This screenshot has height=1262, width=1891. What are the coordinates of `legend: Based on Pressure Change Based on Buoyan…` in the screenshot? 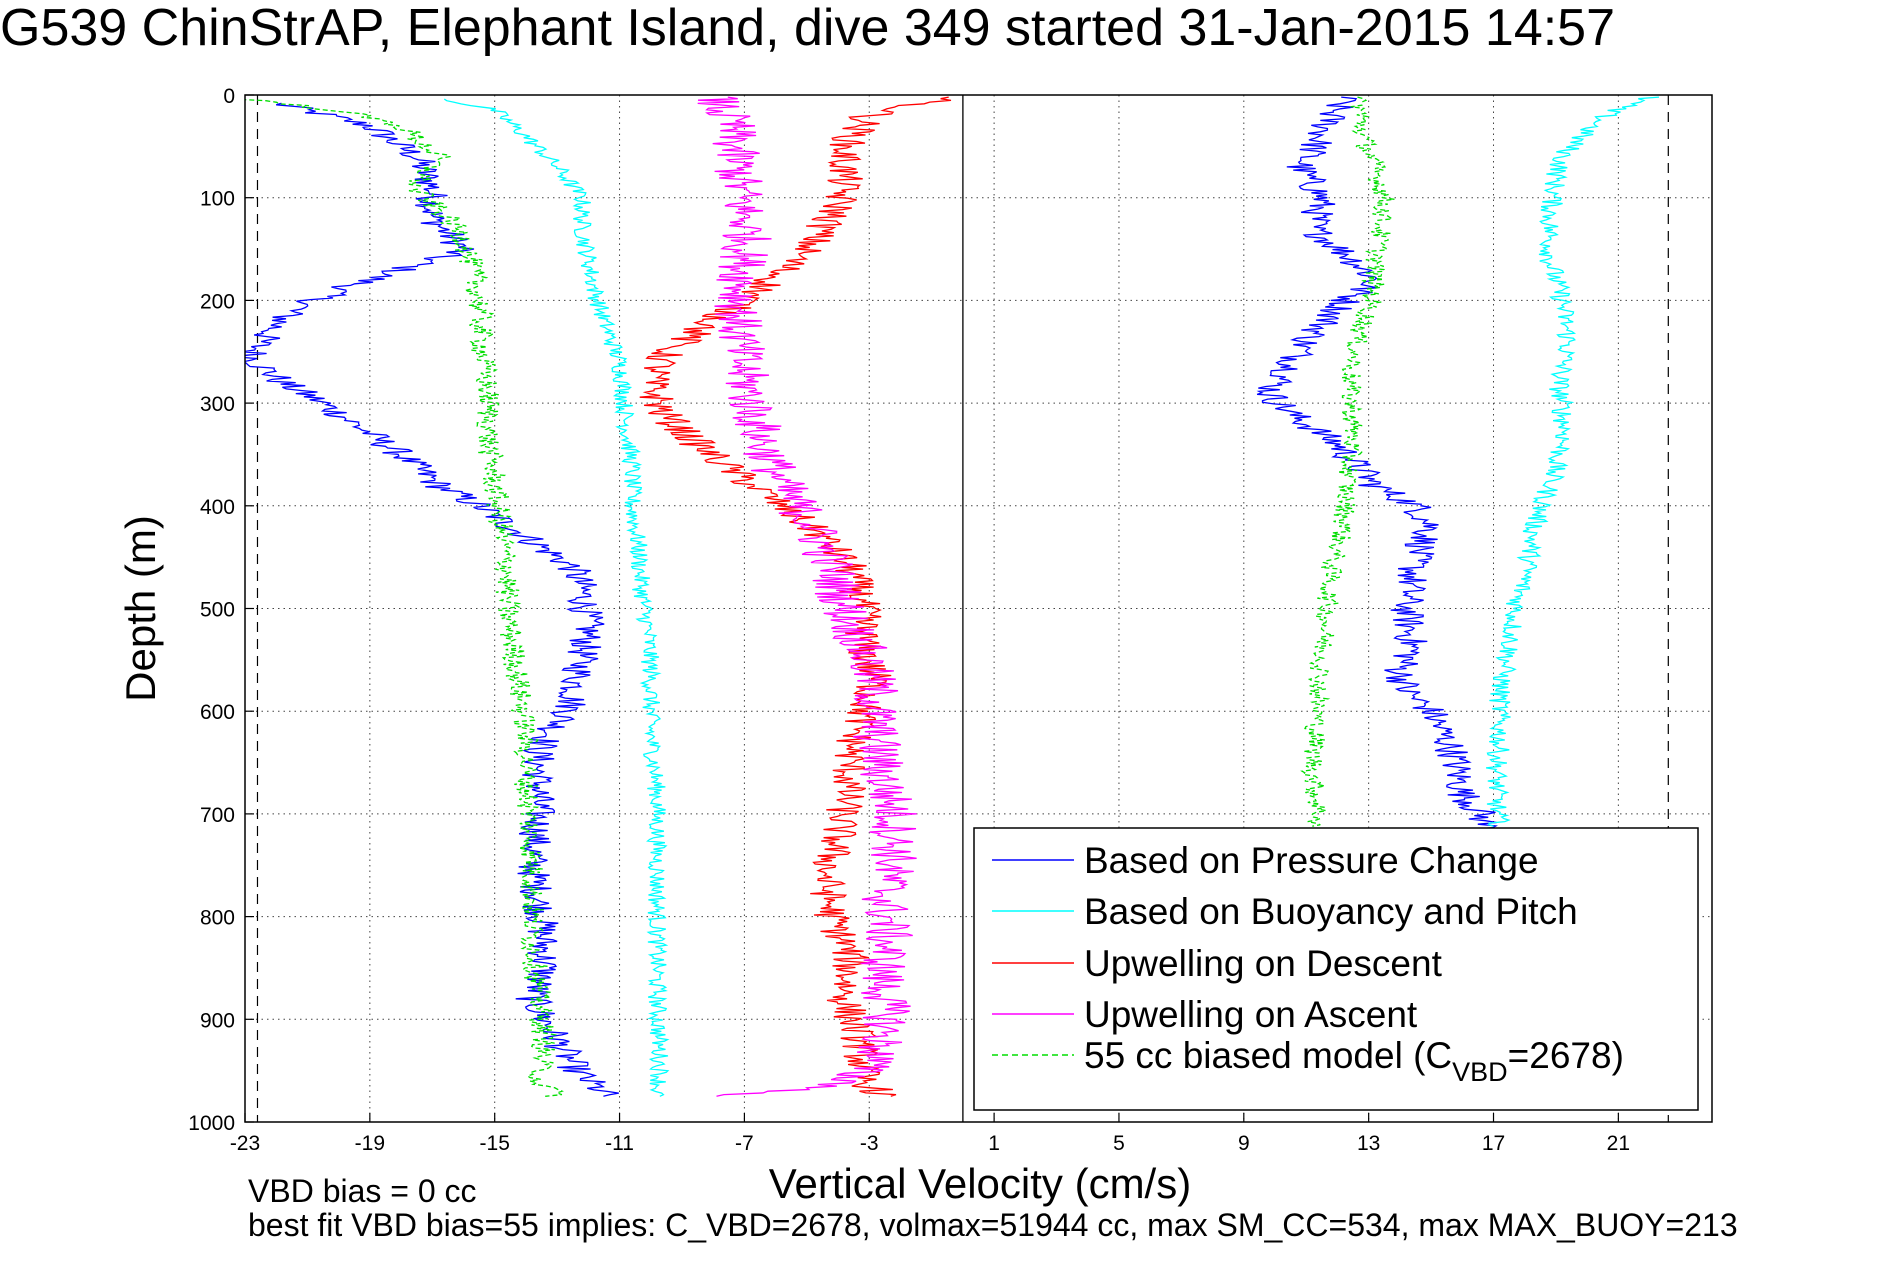 It's located at (1336, 969).